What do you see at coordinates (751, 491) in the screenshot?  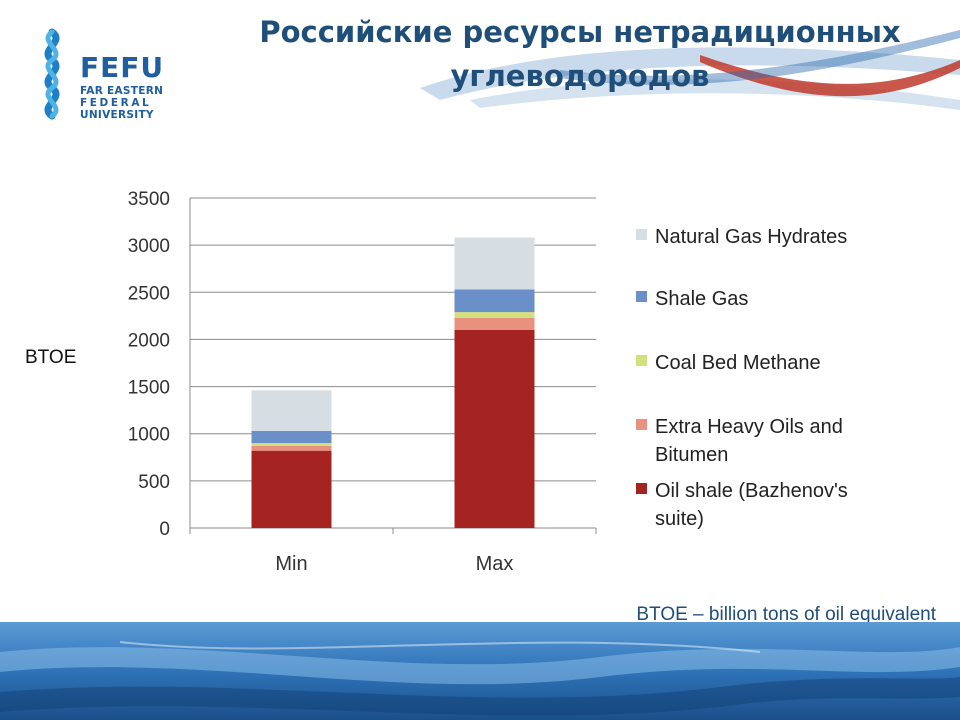 I see `legend-label: Oil shale (Bazhenov's` at bounding box center [751, 491].